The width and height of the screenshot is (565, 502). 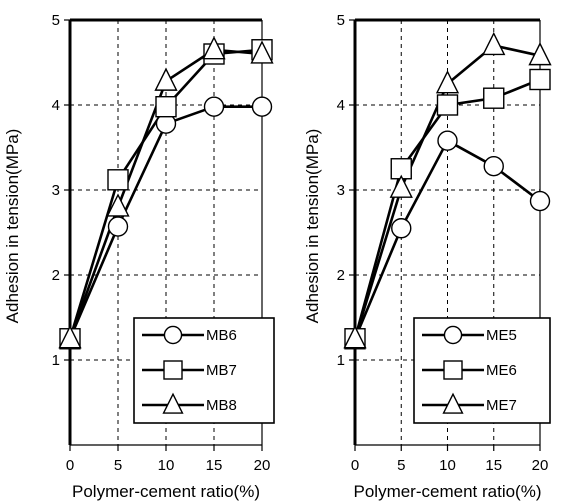 I want to click on legend-me6-square-marker, so click(x=453, y=370).